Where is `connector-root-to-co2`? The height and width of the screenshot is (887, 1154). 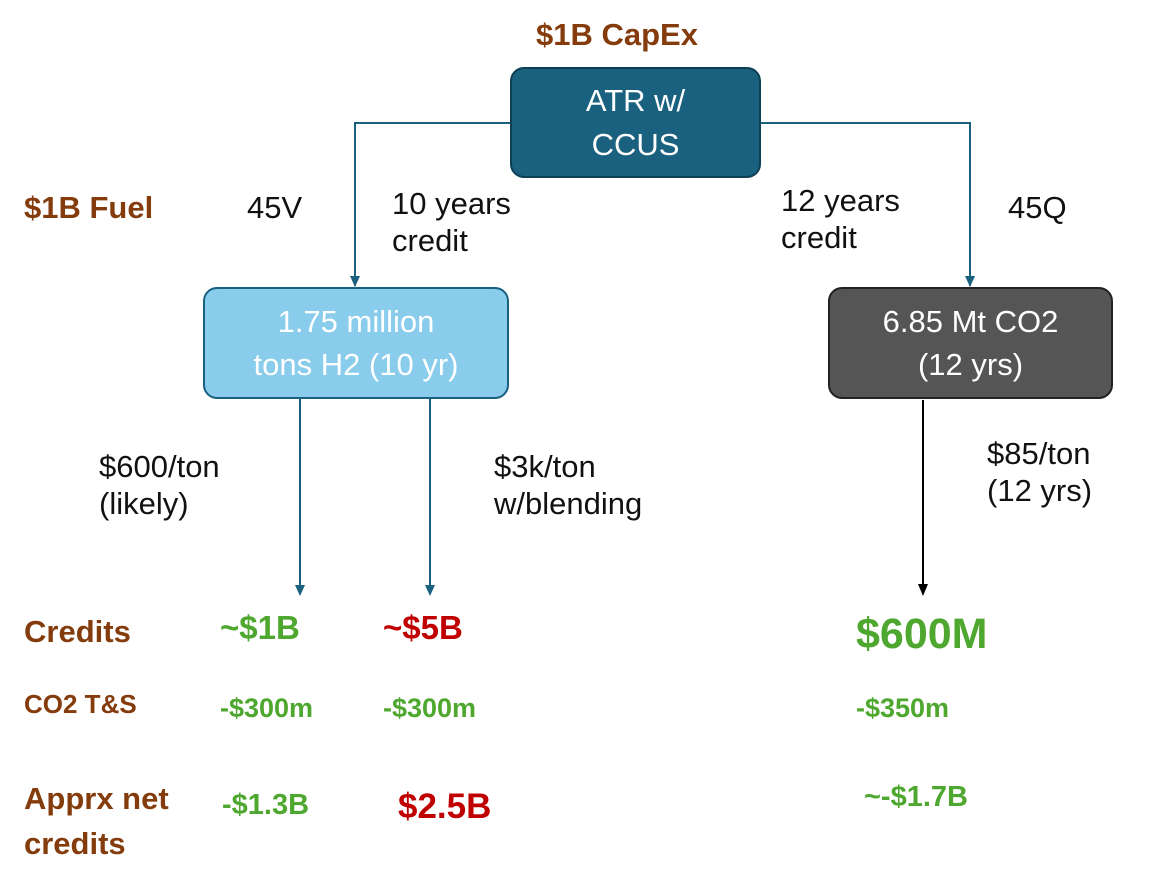 connector-root-to-co2 is located at coordinates (865, 204).